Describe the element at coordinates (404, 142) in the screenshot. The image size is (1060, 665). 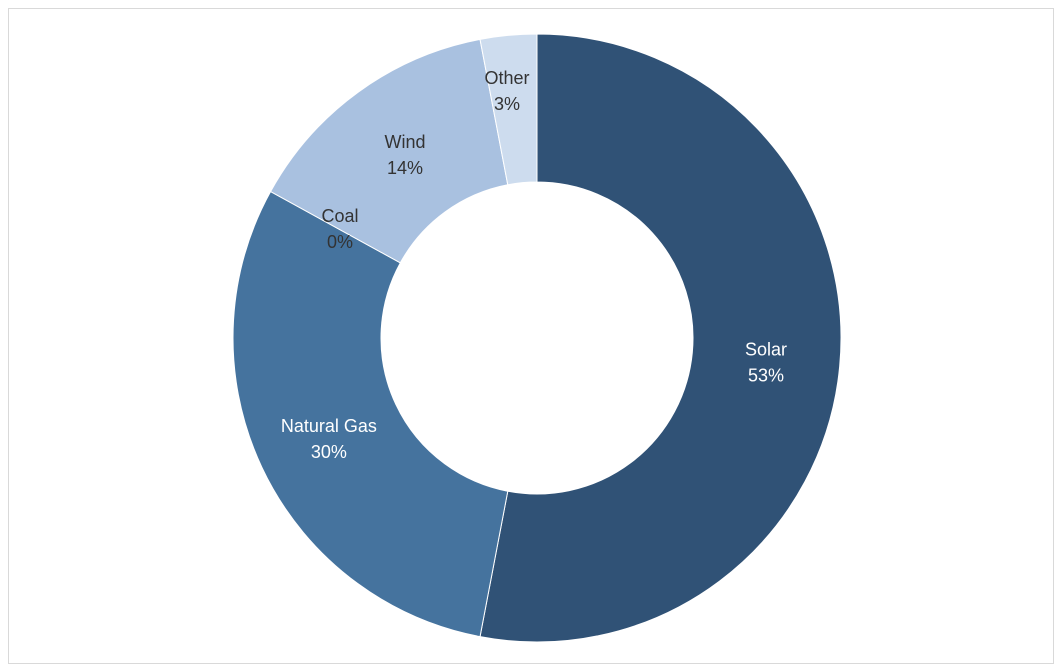
I see `slice-name-wind: Wind` at that location.